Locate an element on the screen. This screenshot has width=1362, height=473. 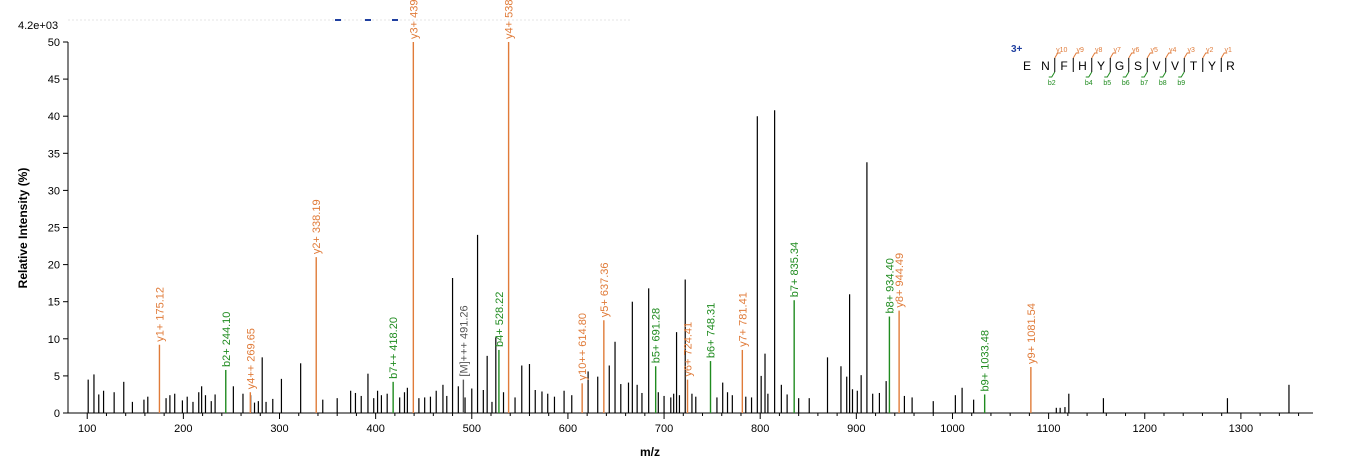
x-tick-label: 700 is located at coordinates (664, 429).